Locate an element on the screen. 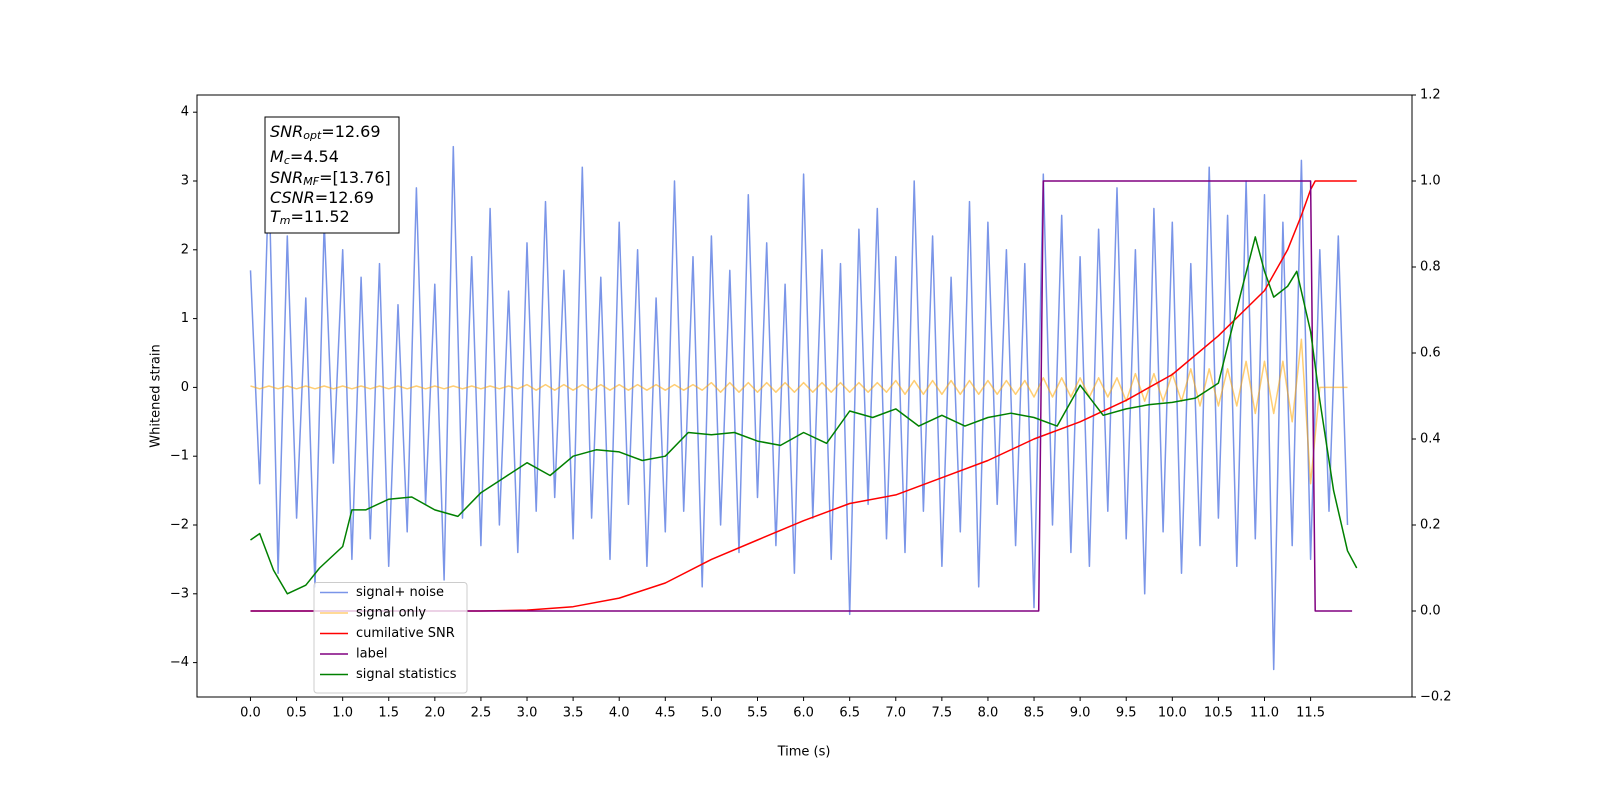  y-tick-label: −4 is located at coordinates (179, 662).